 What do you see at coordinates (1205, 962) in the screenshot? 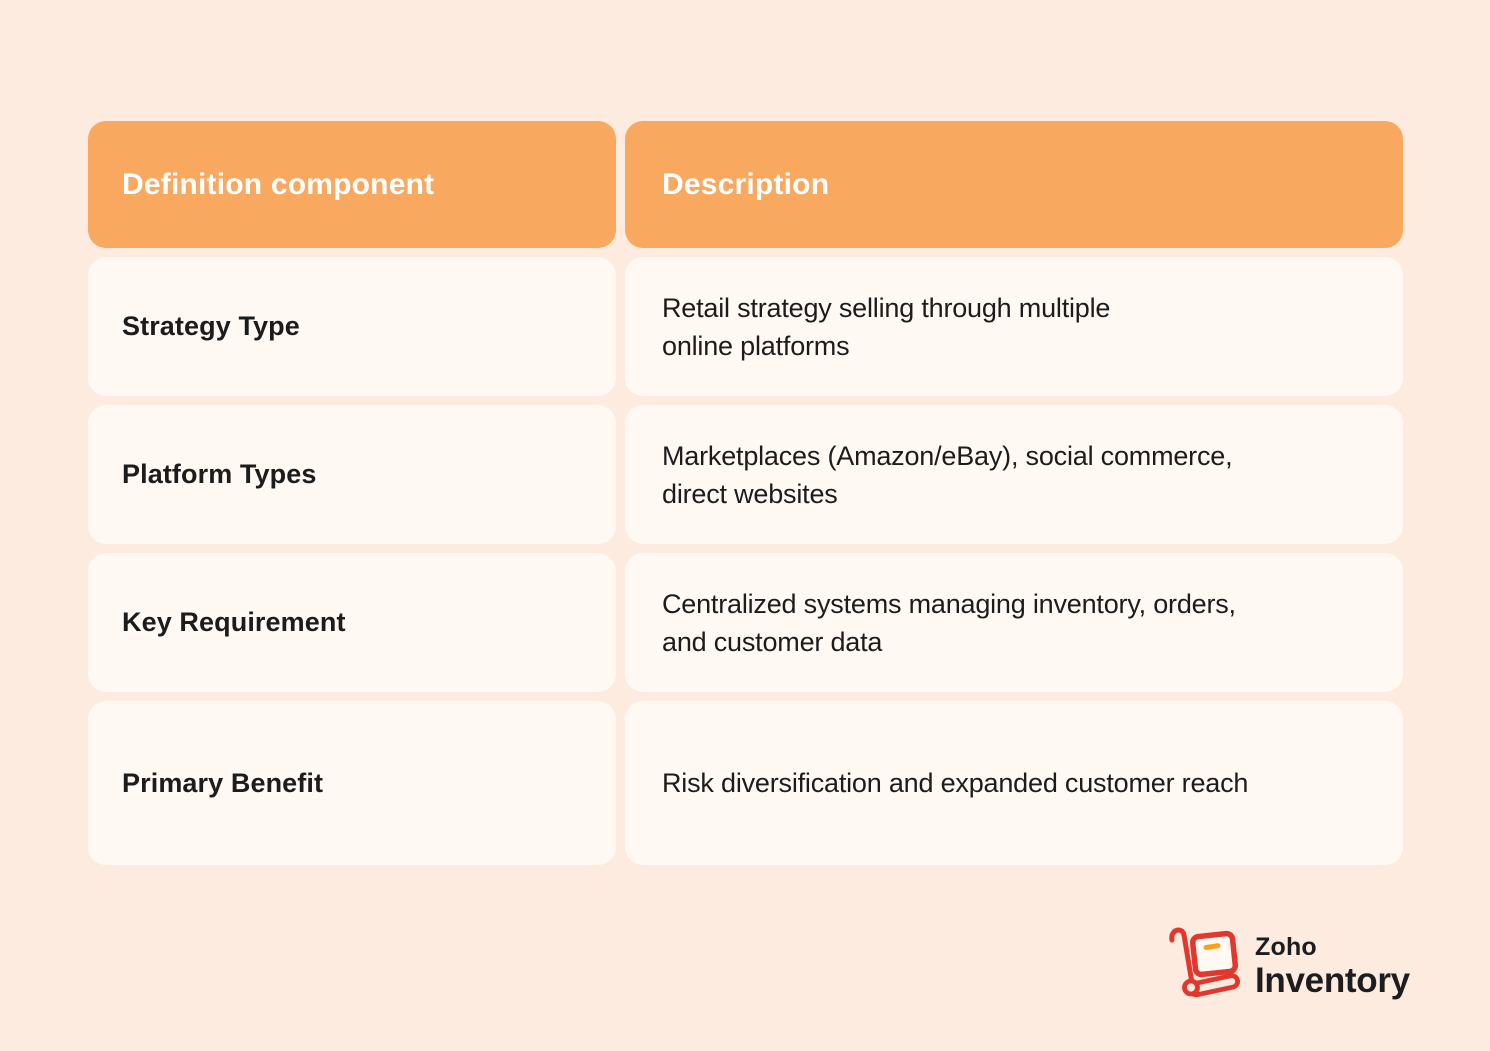
I see `hand-truck-with-box-icon` at bounding box center [1205, 962].